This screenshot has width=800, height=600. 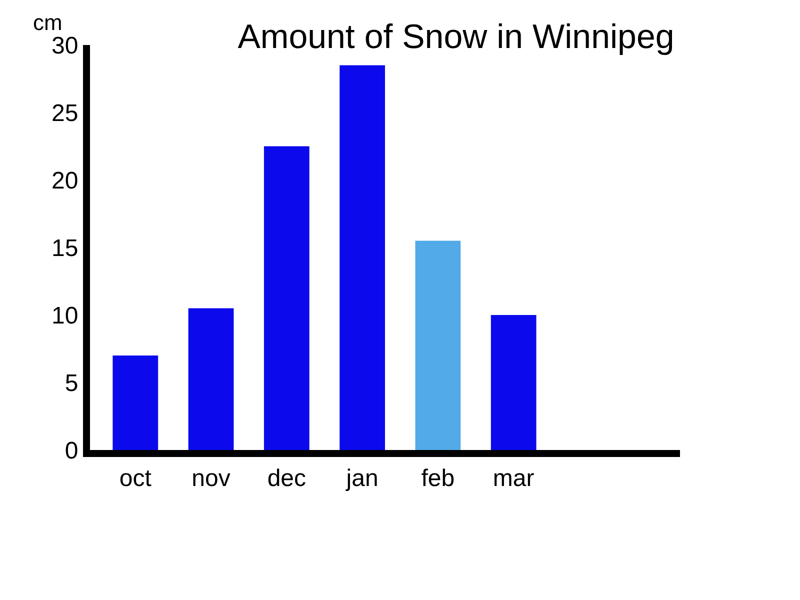 I want to click on chart-title: Amount of Snow in Winnipeg, so click(x=456, y=37).